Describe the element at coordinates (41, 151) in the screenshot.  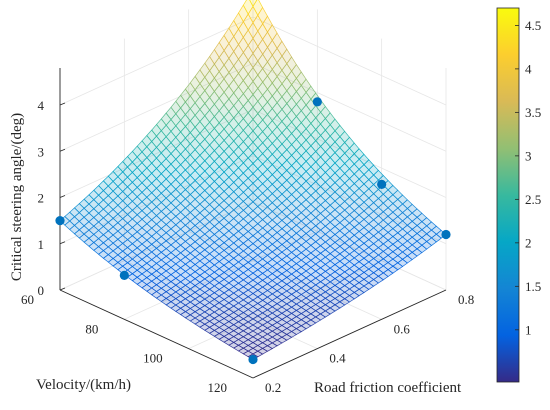
I see `z-tick-label: 3` at that location.